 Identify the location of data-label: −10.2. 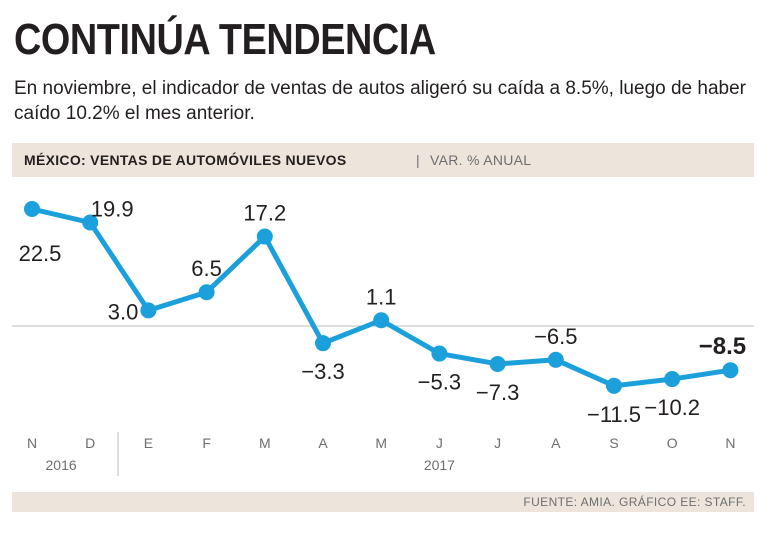
(672, 407).